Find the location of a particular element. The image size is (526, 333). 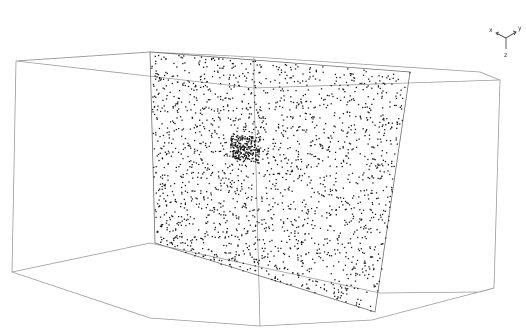

axis-triad-icon: x y z is located at coordinates (505, 42).